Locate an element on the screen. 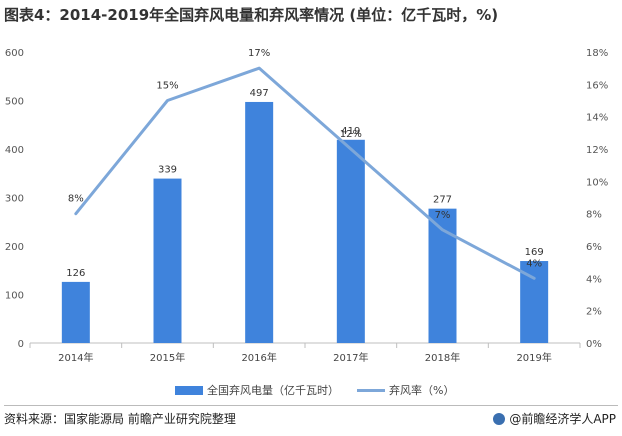  y-right-tick-label: 2% is located at coordinates (594, 312).